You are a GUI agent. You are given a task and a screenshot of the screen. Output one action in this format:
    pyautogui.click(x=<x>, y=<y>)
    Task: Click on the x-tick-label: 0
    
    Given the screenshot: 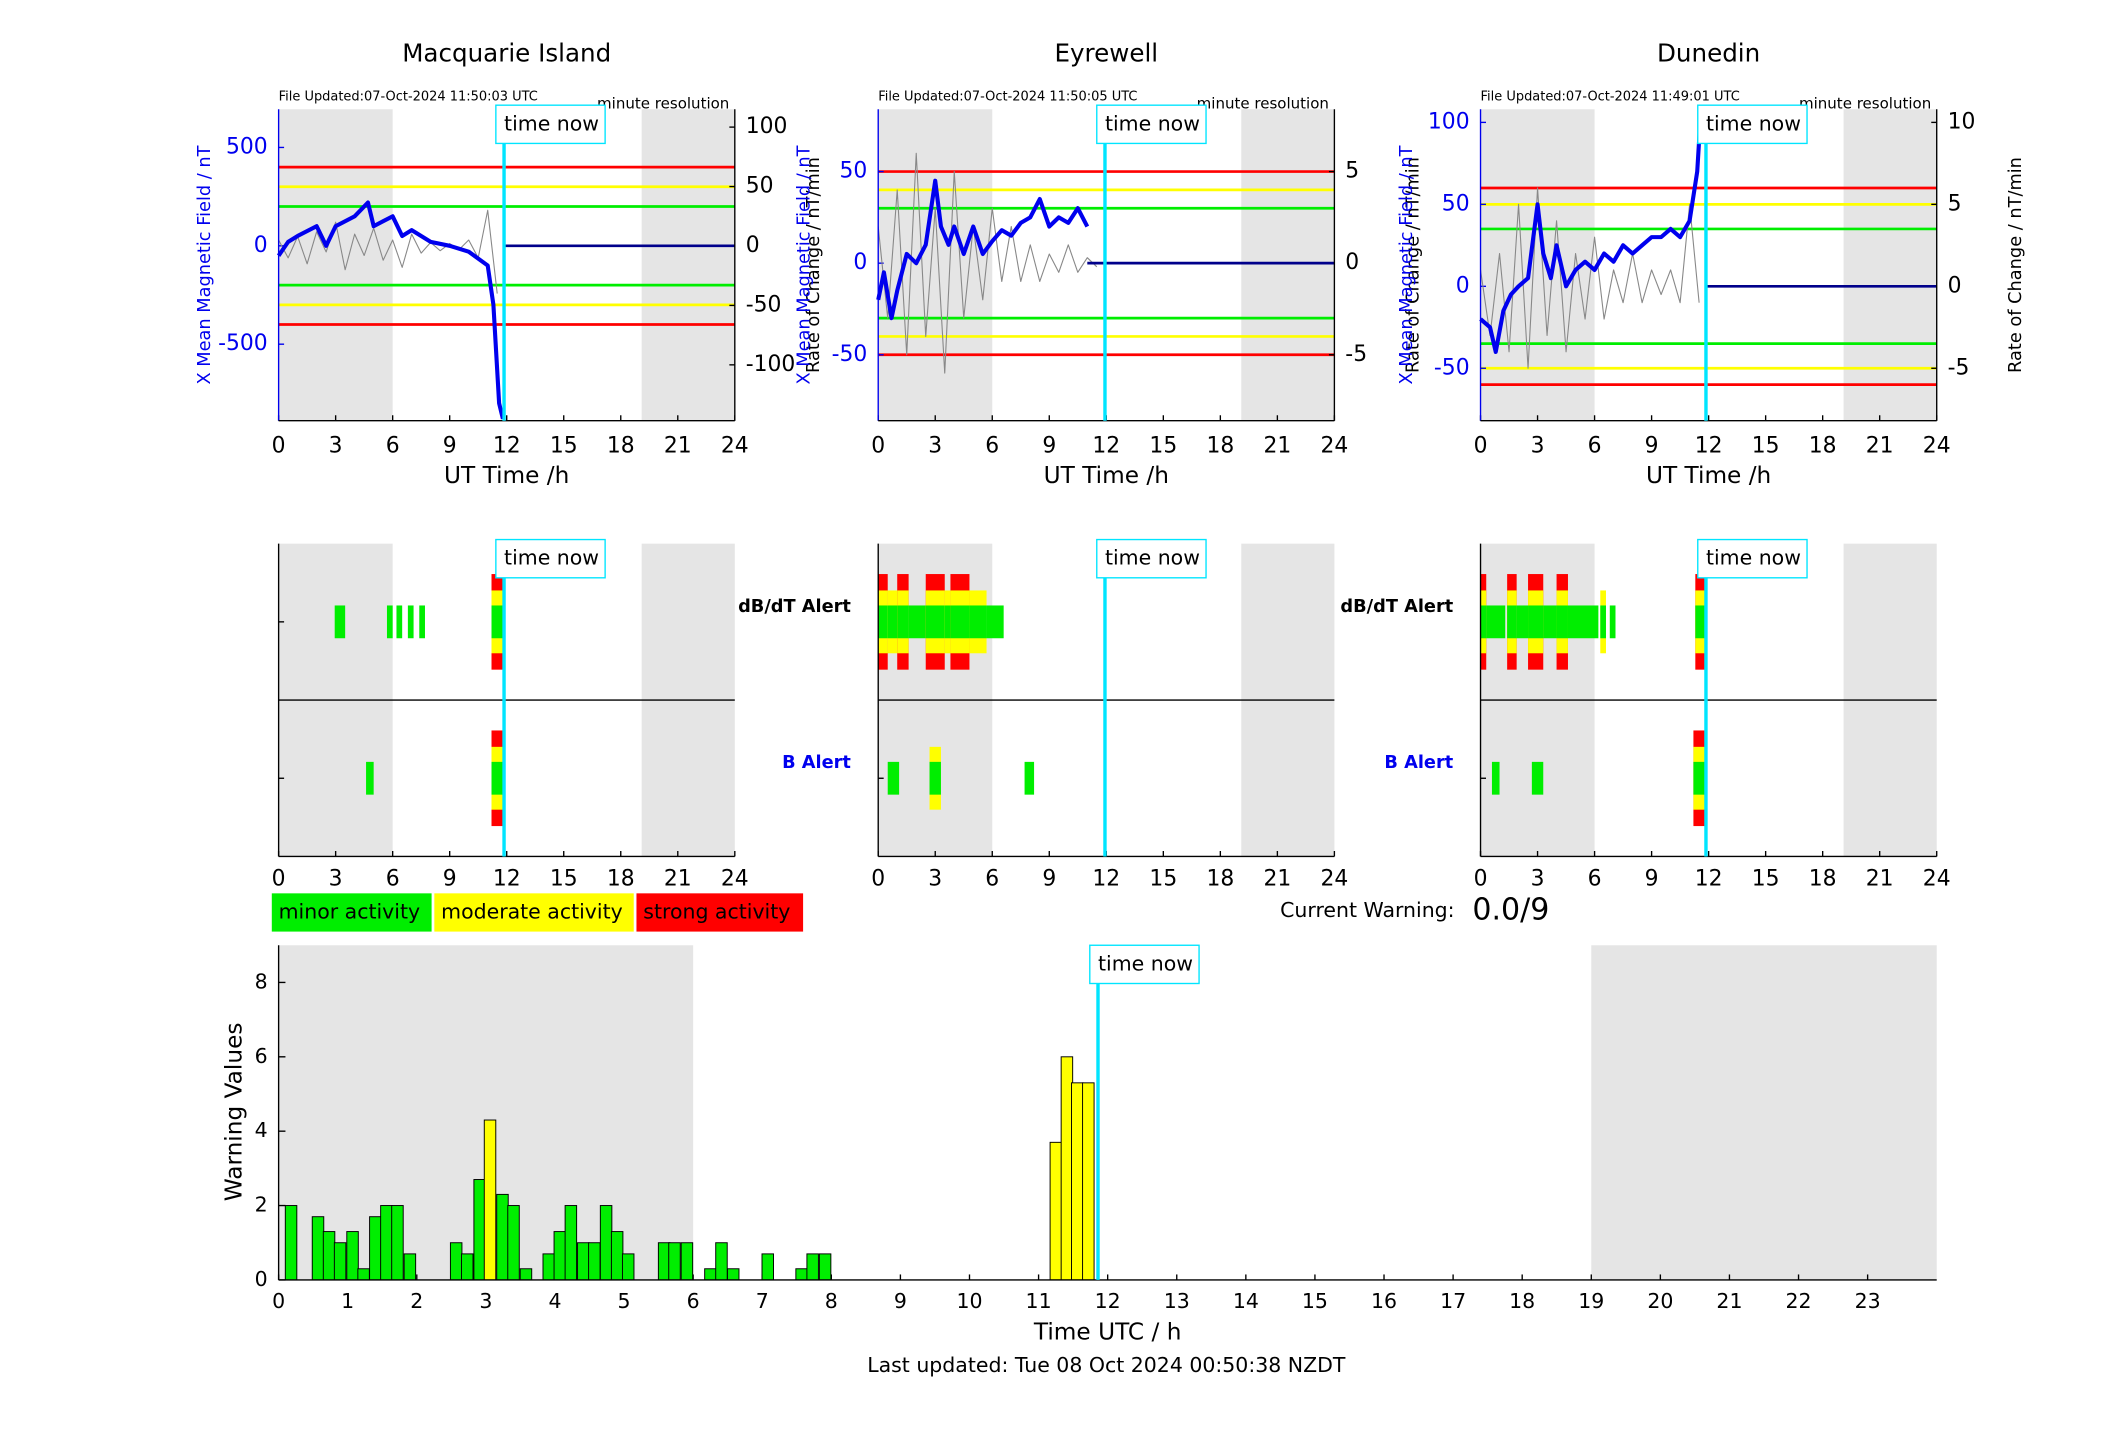 What is the action you would take?
    pyautogui.click(x=1481, y=879)
    